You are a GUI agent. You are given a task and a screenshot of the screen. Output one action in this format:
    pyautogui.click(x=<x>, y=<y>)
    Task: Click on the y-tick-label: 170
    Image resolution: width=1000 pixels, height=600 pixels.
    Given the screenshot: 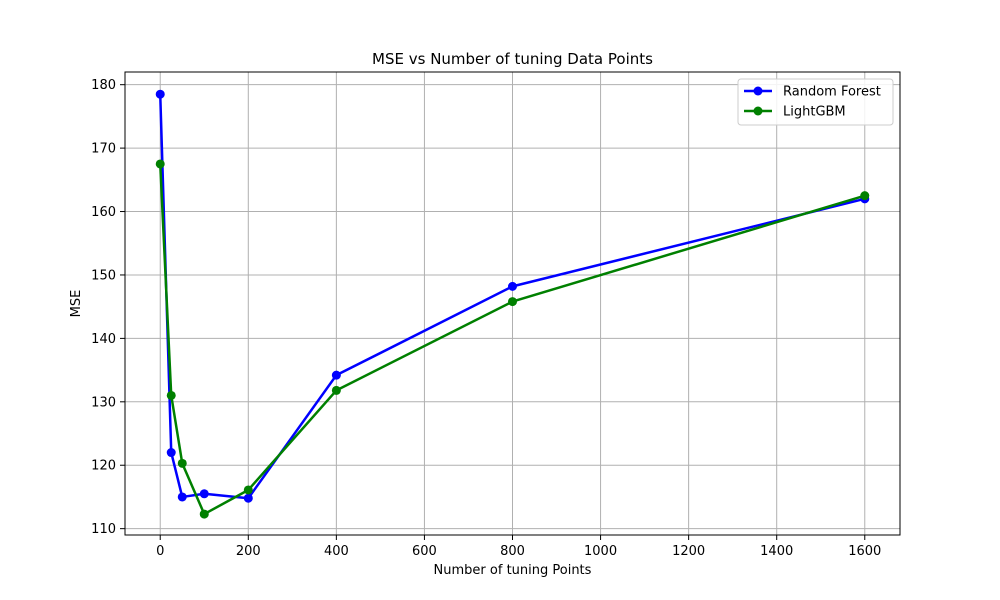 What is the action you would take?
    pyautogui.click(x=103, y=149)
    